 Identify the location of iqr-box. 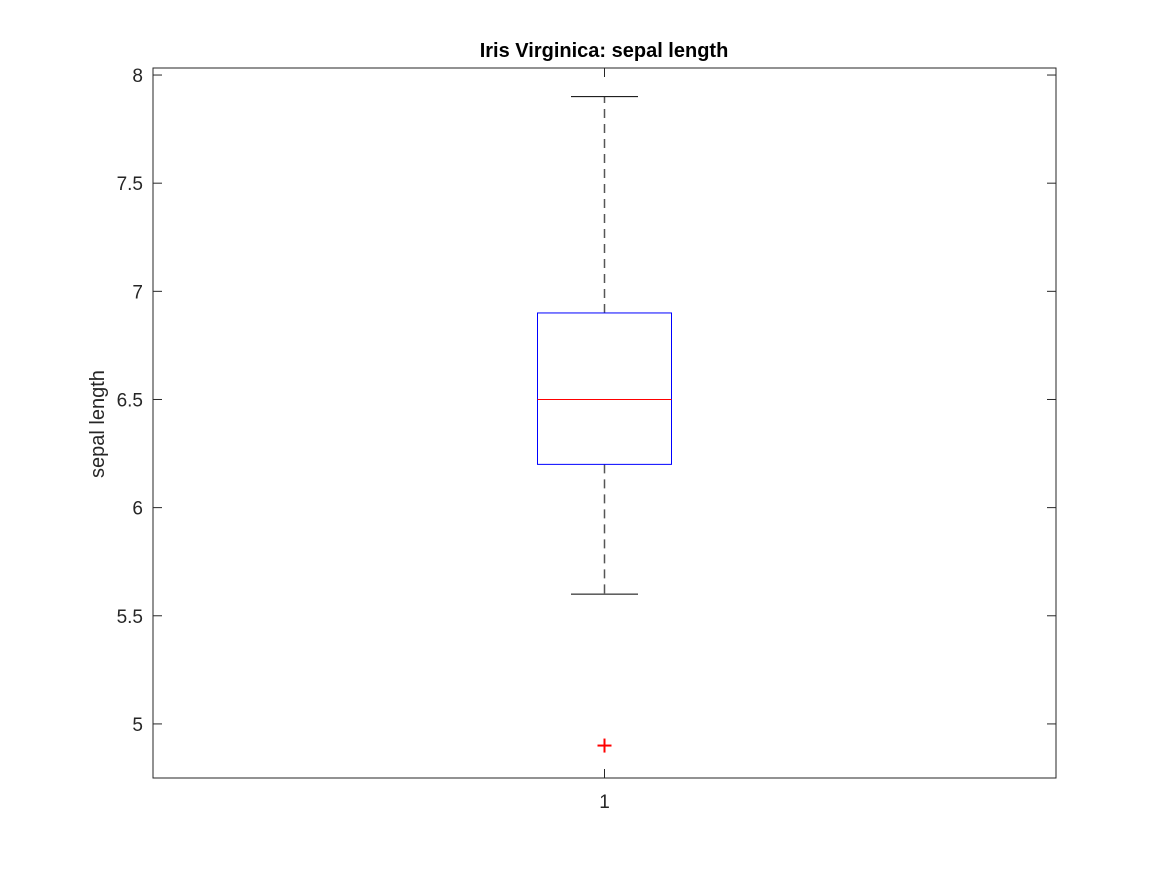
(604, 388).